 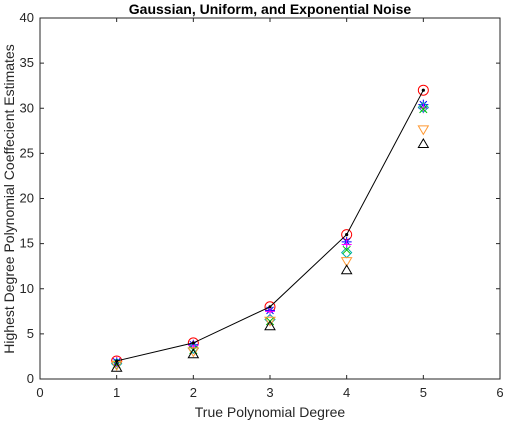 I want to click on x-tick-label: 3, so click(x=269, y=392).